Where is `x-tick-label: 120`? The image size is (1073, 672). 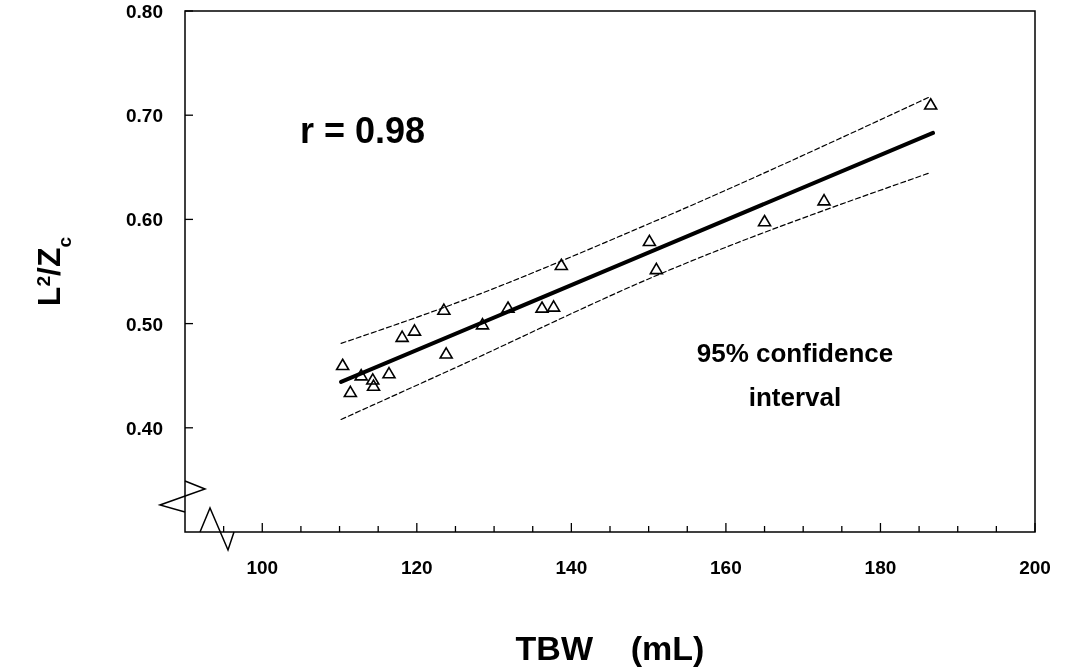
x-tick-label: 120 is located at coordinates (416, 567).